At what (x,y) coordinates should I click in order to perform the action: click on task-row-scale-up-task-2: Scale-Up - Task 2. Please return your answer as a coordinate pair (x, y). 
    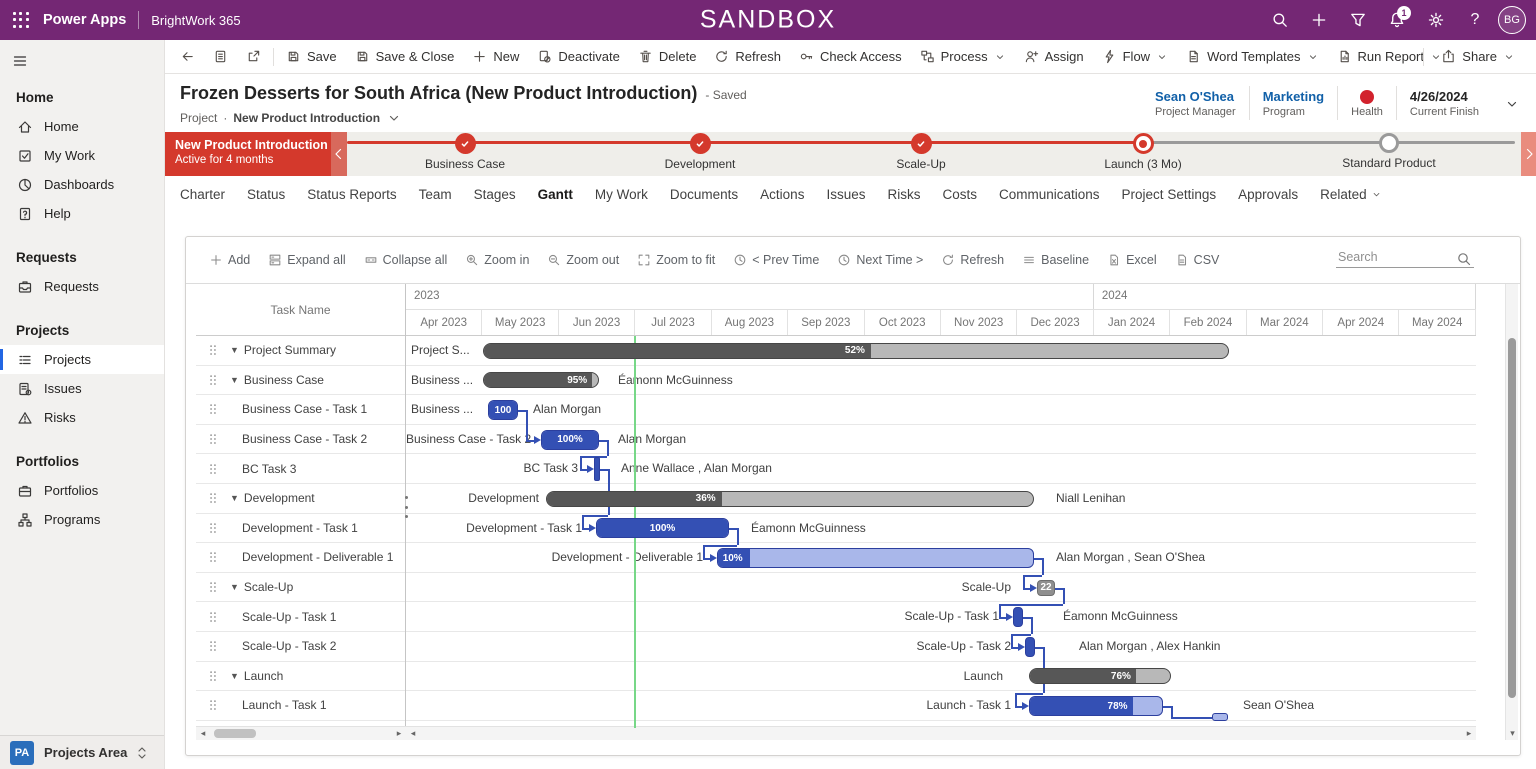
    Looking at the image, I should click on (300, 647).